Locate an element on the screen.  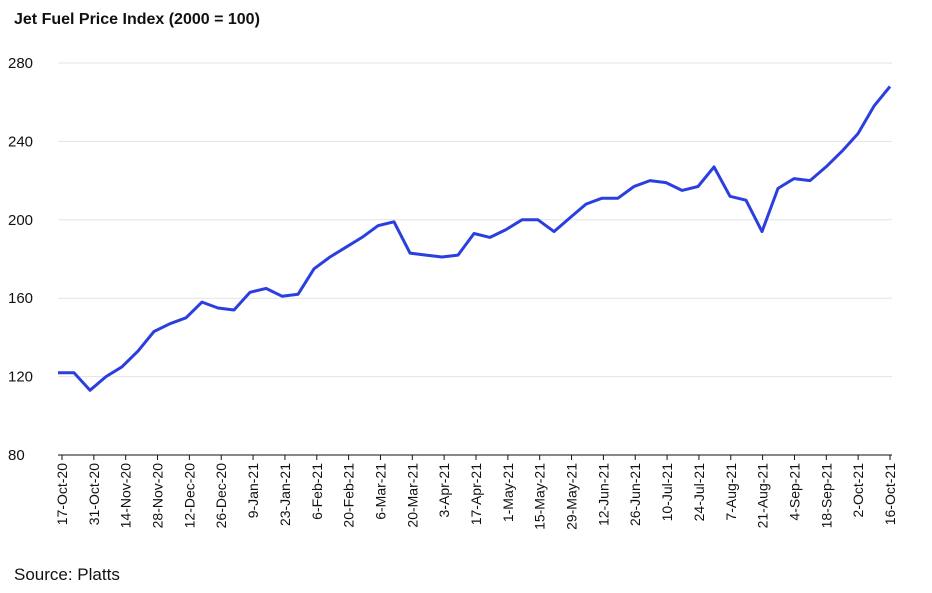
x-tick-label: 20-Mar-21 is located at coordinates (412, 495).